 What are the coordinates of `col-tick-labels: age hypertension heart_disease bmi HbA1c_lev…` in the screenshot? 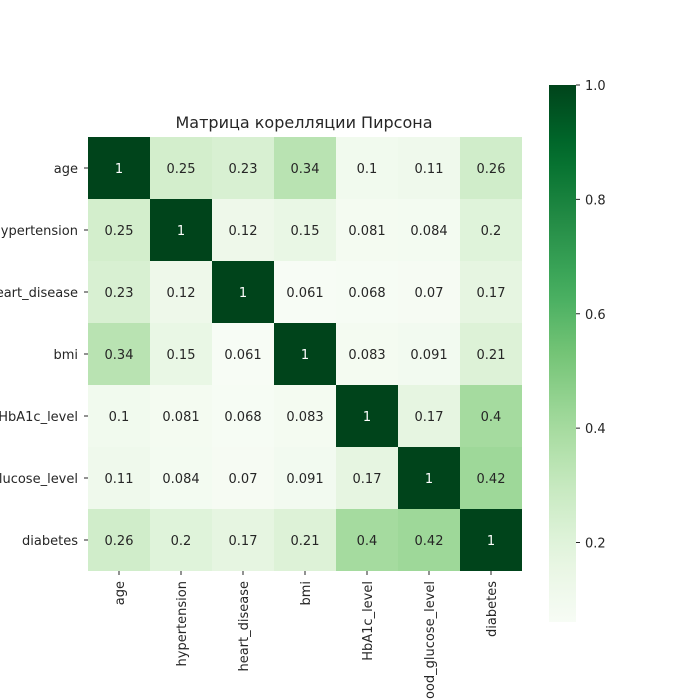 It's located at (306, 635).